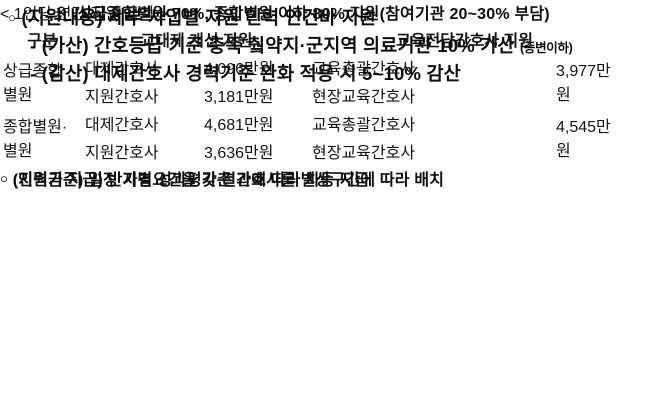 This screenshot has width=658, height=406. Describe the element at coordinates (61, 12) in the screenshot. I see `reference-mark-icon: ※` at that location.